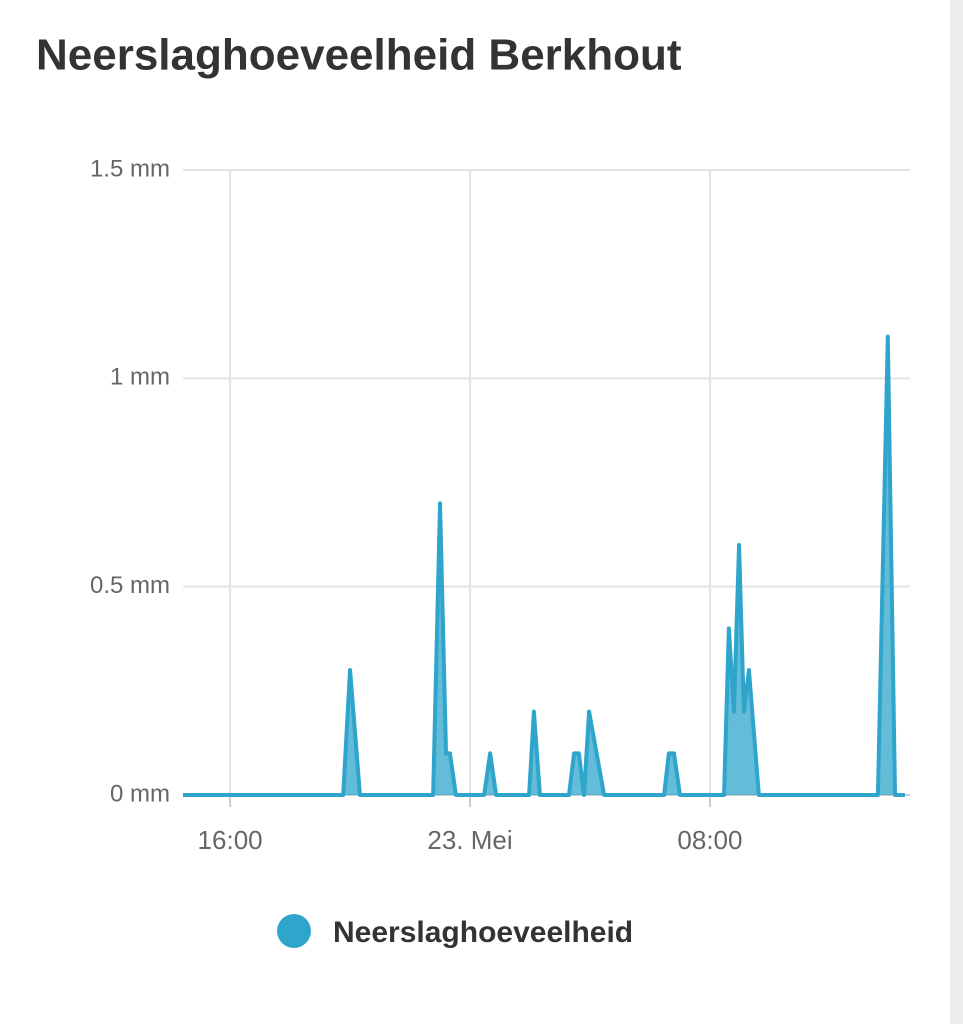  What do you see at coordinates (469, 840) in the screenshot?
I see `x-tick-label: 23. Mei` at bounding box center [469, 840].